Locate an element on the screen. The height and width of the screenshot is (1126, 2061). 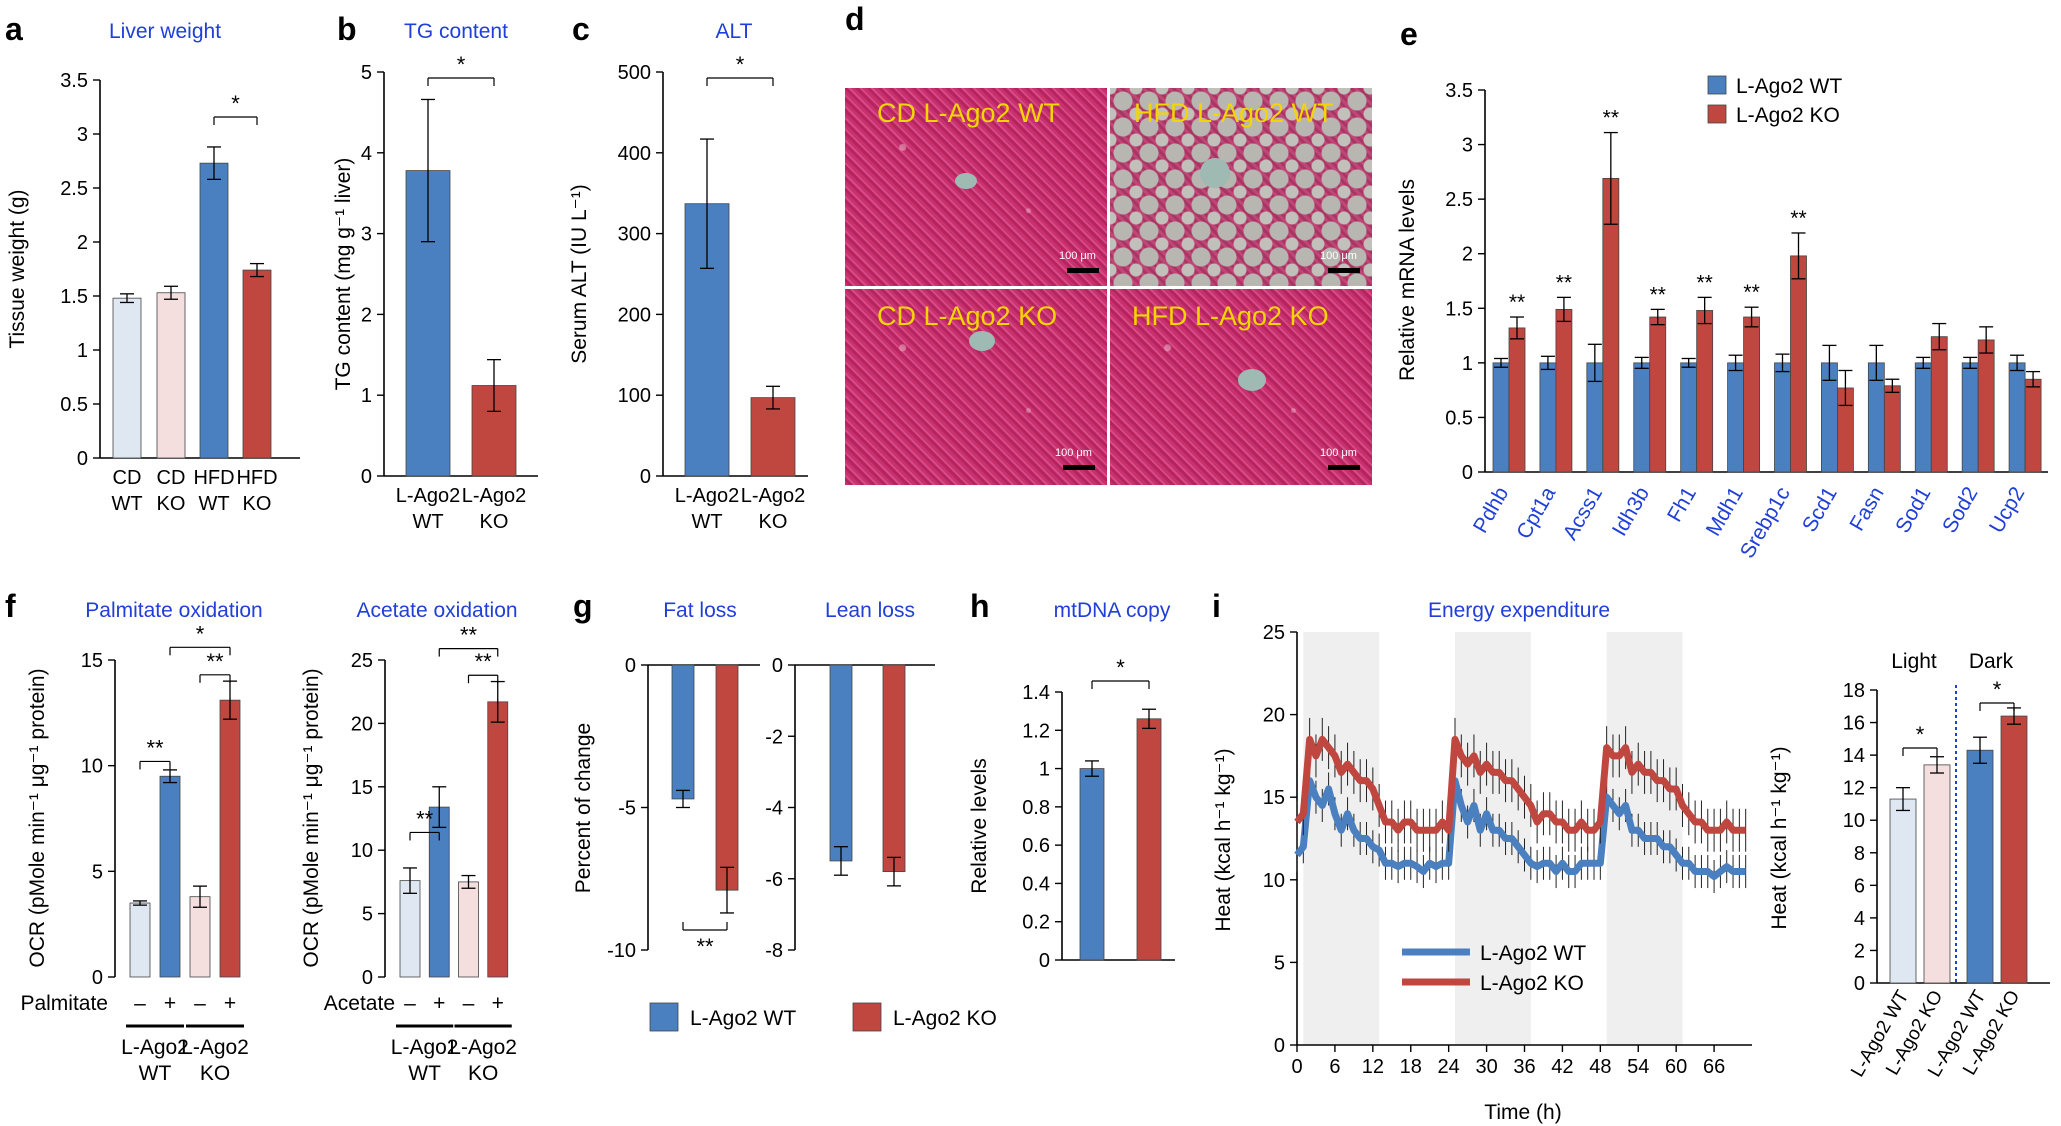
legend-swatch-ko is located at coordinates (867, 1017).